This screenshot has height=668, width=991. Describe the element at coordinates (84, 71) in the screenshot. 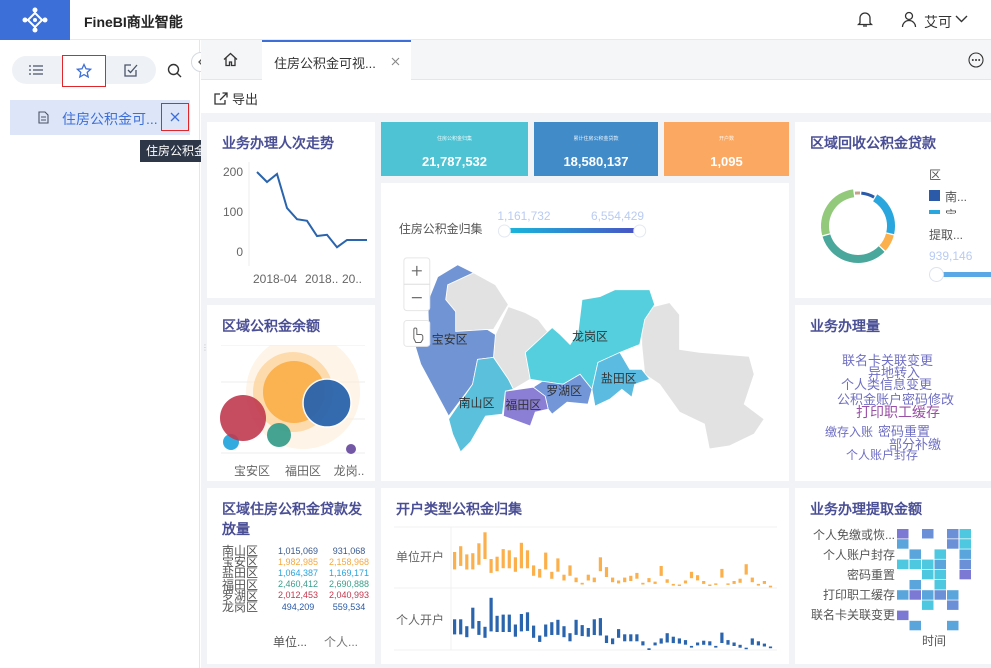

I see `favorites-tab` at that location.